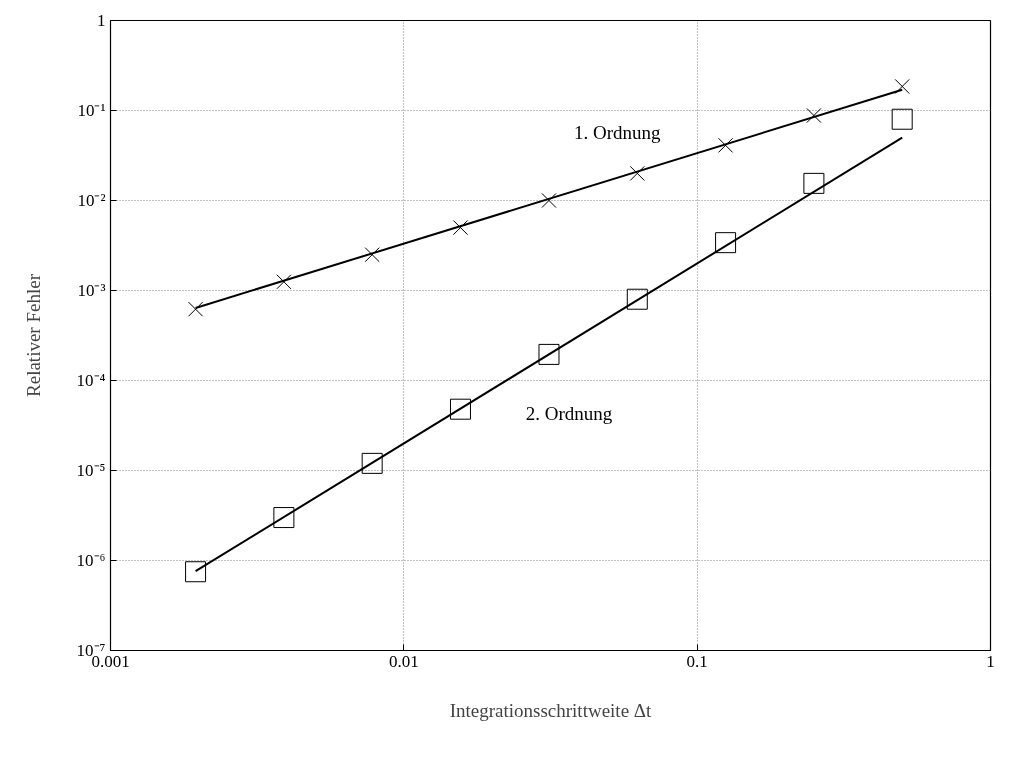 This screenshot has height=762, width=1010. Describe the element at coordinates (91, 380) in the screenshot. I see `y-tick-label: 10⁻⁴` at that location.